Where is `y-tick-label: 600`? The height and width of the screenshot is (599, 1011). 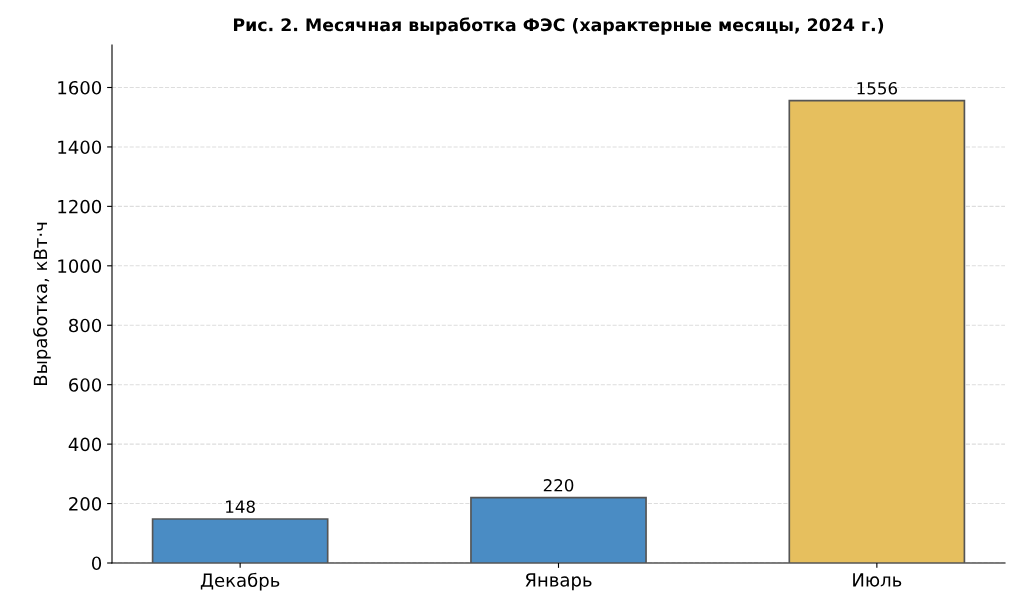 y-tick-label: 600 is located at coordinates (85, 385).